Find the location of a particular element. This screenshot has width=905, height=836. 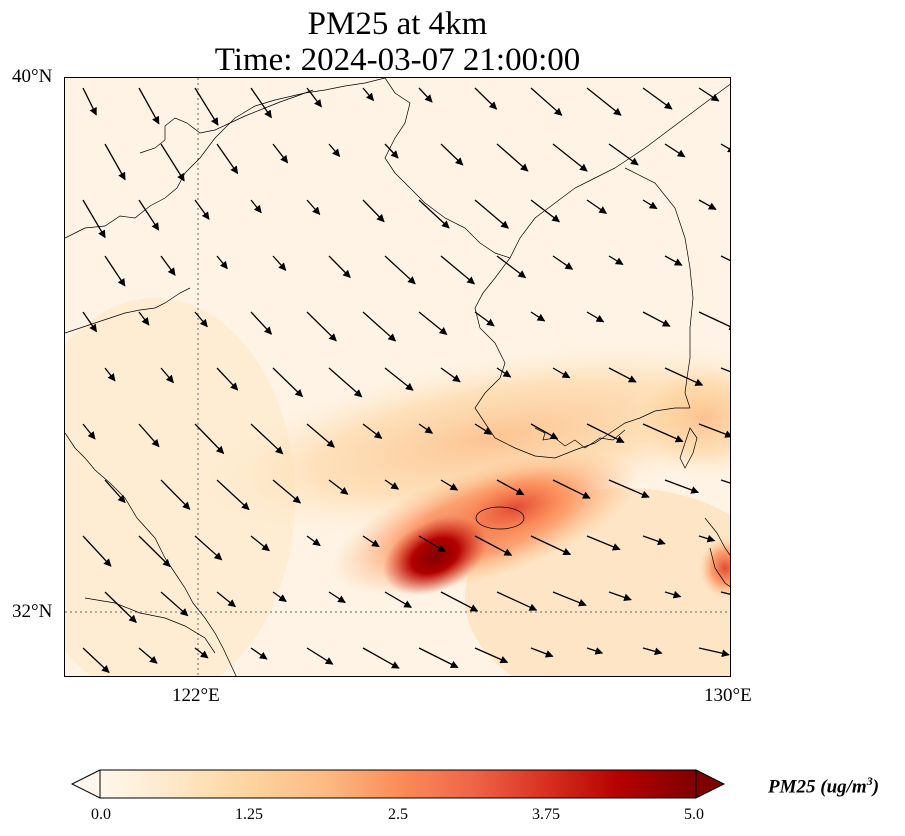

colorbar-gradient is located at coordinates (398, 784).